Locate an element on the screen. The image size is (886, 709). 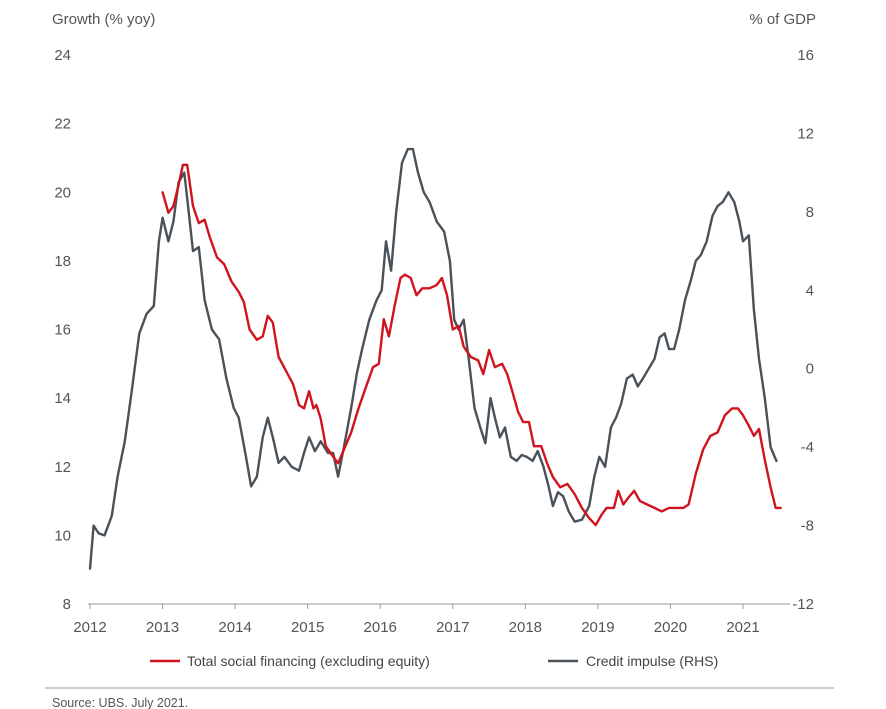
source-note: Source: UBS. July 2021. is located at coordinates (120, 702).